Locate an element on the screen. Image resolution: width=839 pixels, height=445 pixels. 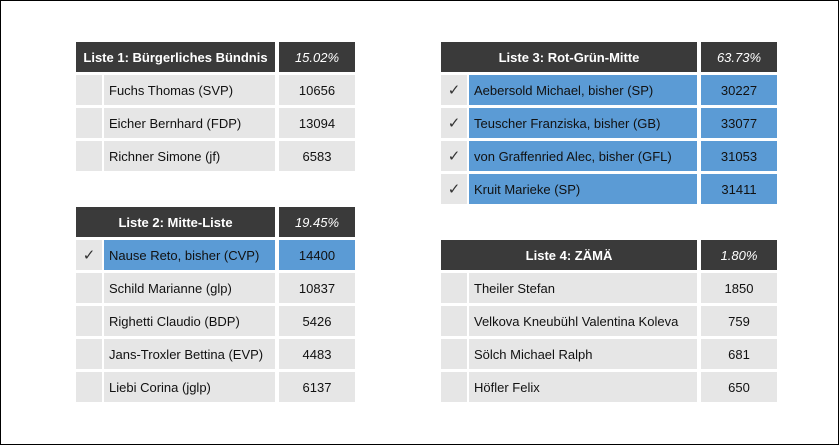
candidate-votes: 6137 is located at coordinates (317, 387).